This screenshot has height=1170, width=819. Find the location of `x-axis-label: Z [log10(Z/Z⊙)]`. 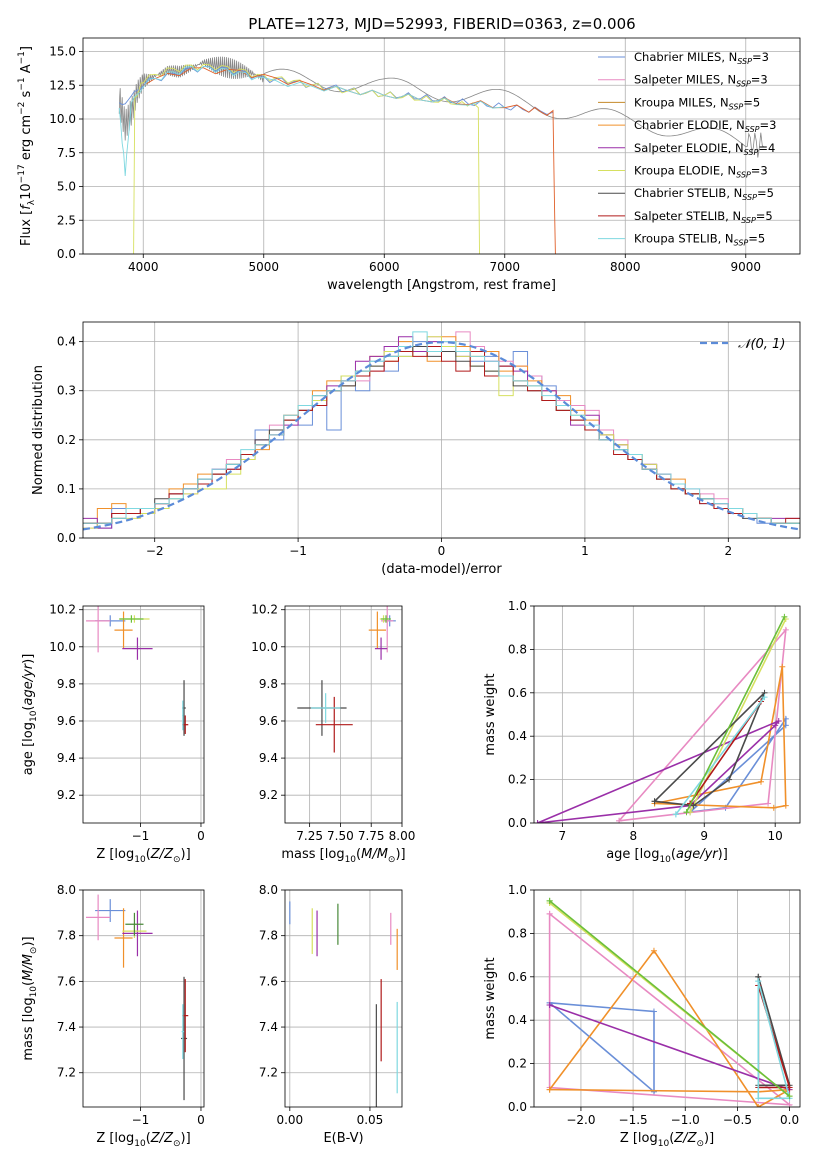

x-axis-label: Z [log10(Z/Z⊙)] is located at coordinates (143, 856).